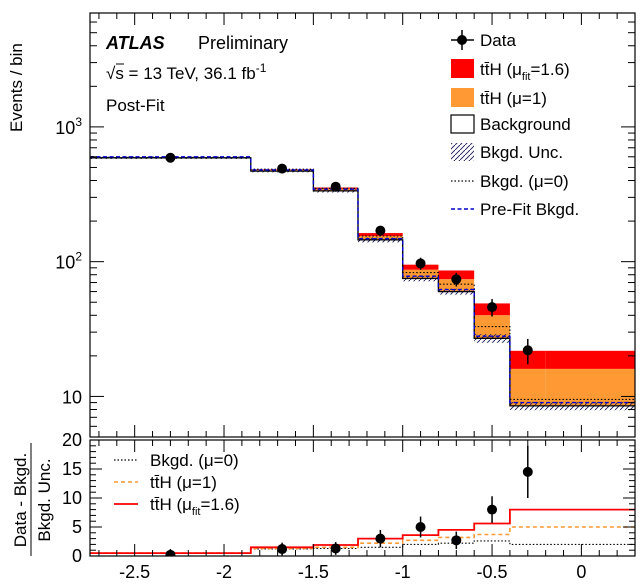  I want to click on legend-tth-fit-label: tt̄H (μfit=1.6), so click(525, 71).